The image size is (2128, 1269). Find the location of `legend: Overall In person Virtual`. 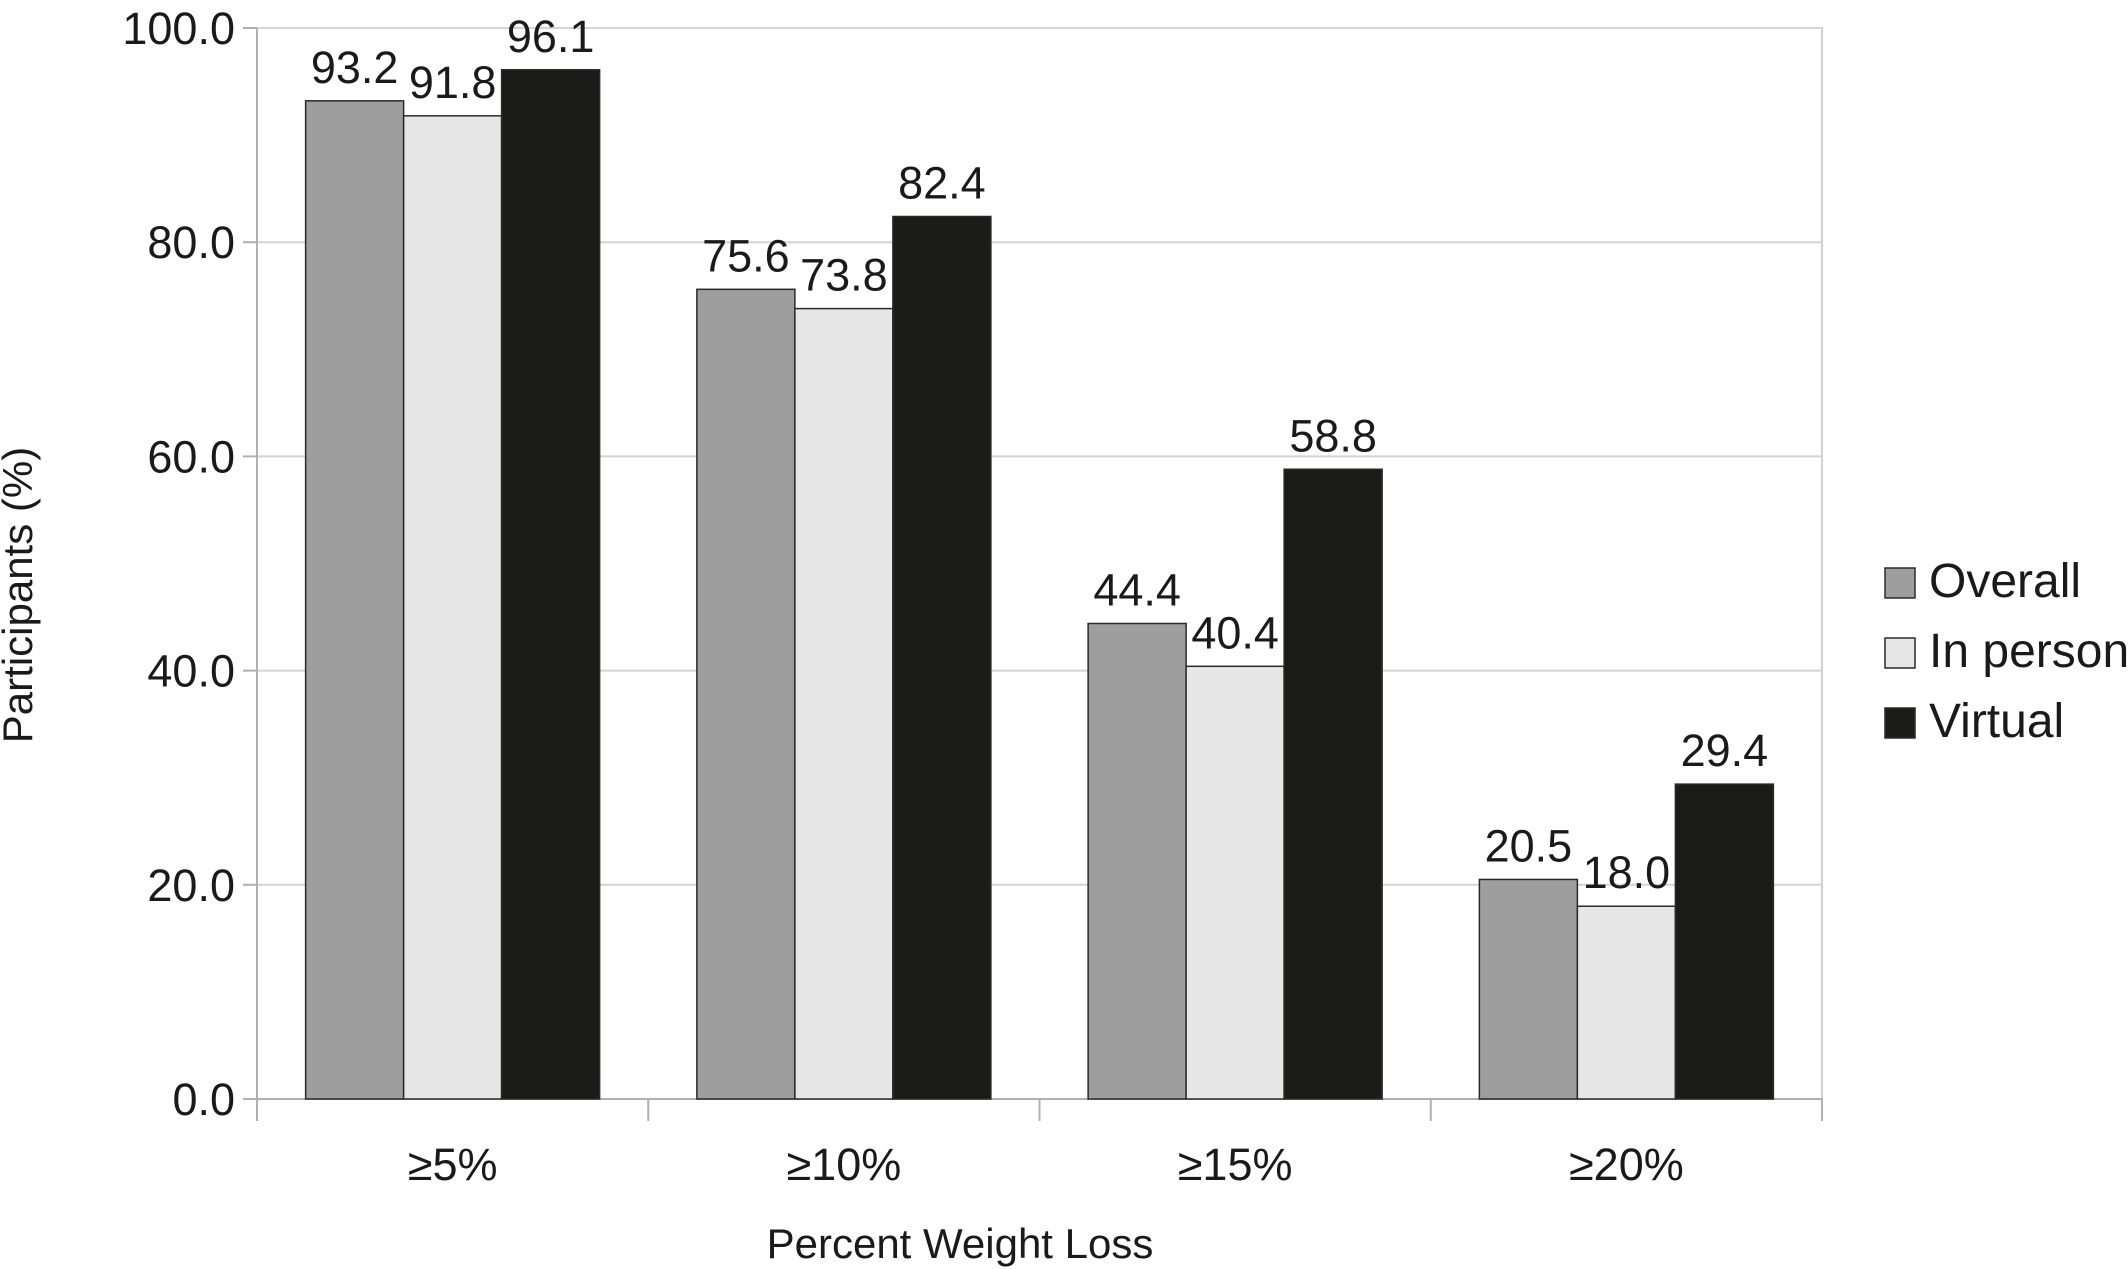

legend: Overall In person Virtual is located at coordinates (2006, 651).